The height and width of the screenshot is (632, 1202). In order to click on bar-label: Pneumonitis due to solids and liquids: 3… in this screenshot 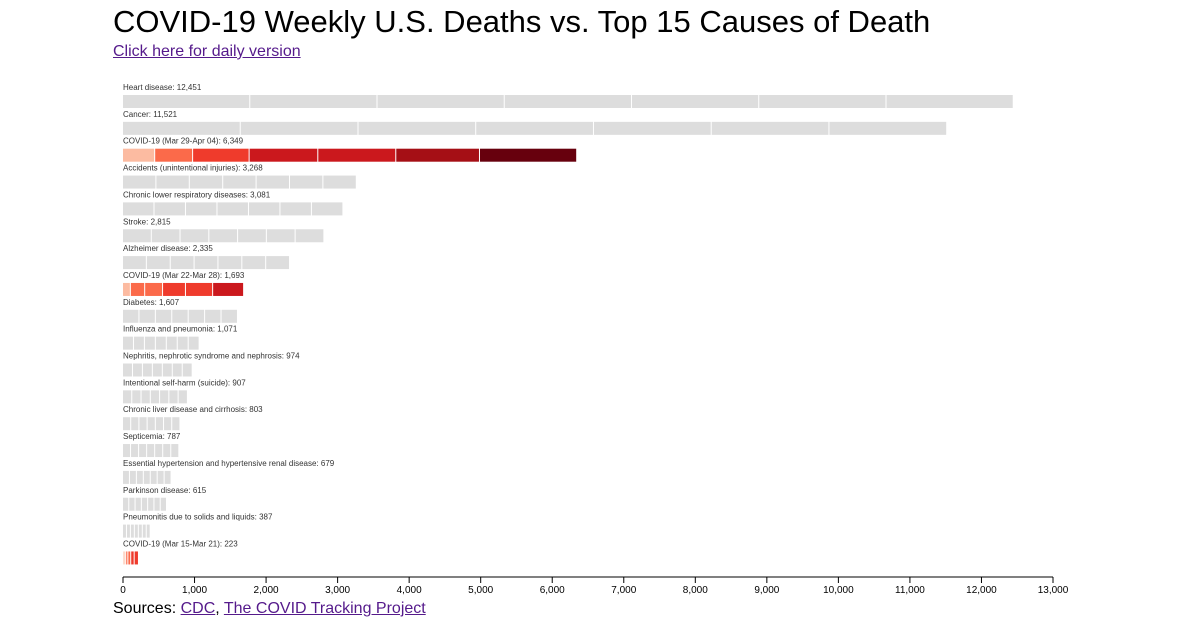, I will do `click(198, 517)`.